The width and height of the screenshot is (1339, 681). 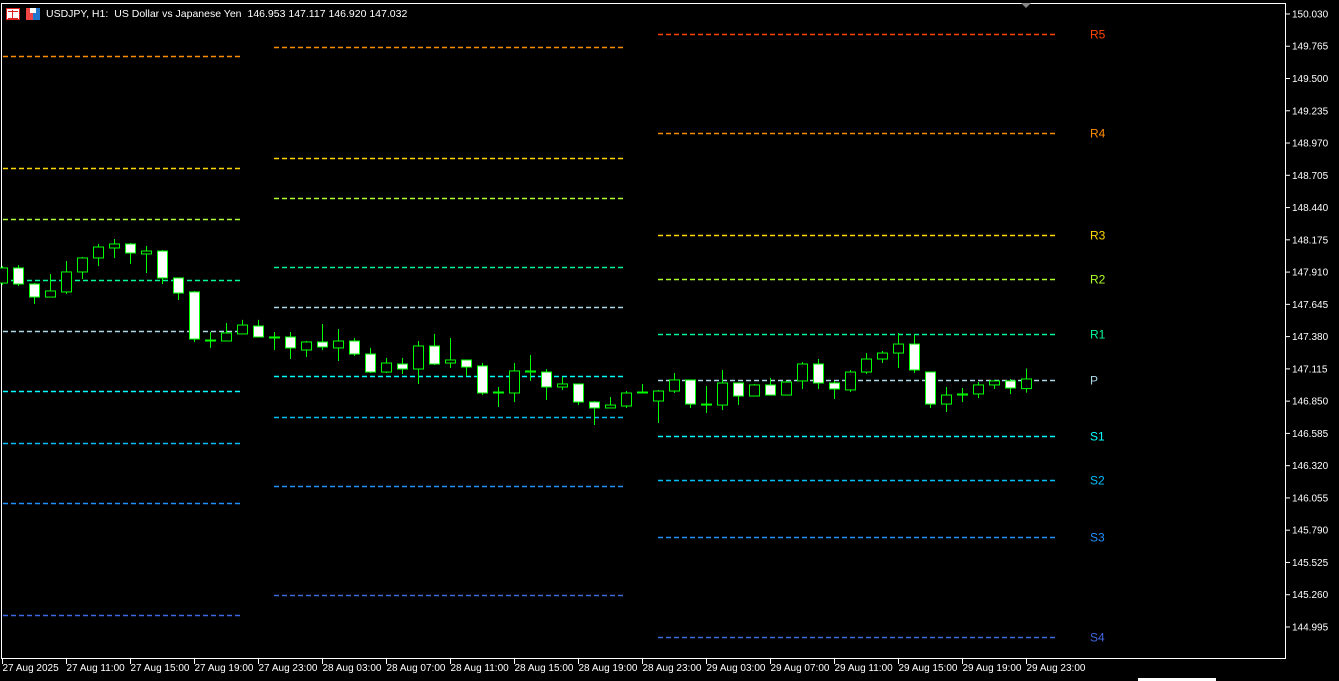 What do you see at coordinates (13, 14) in the screenshot?
I see `list-icon` at bounding box center [13, 14].